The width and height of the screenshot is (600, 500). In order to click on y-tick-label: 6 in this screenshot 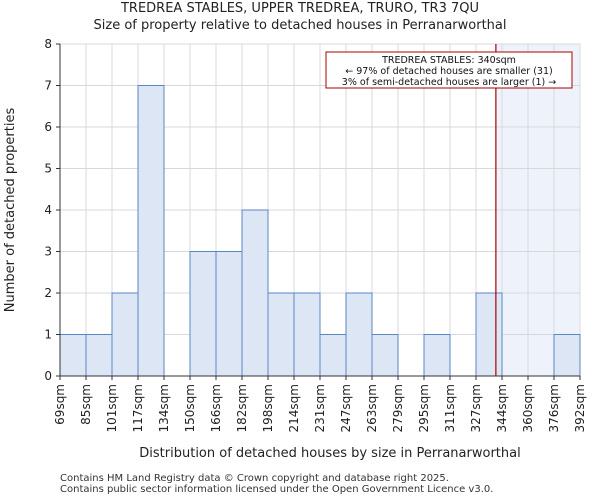, I will do `click(48, 127)`.